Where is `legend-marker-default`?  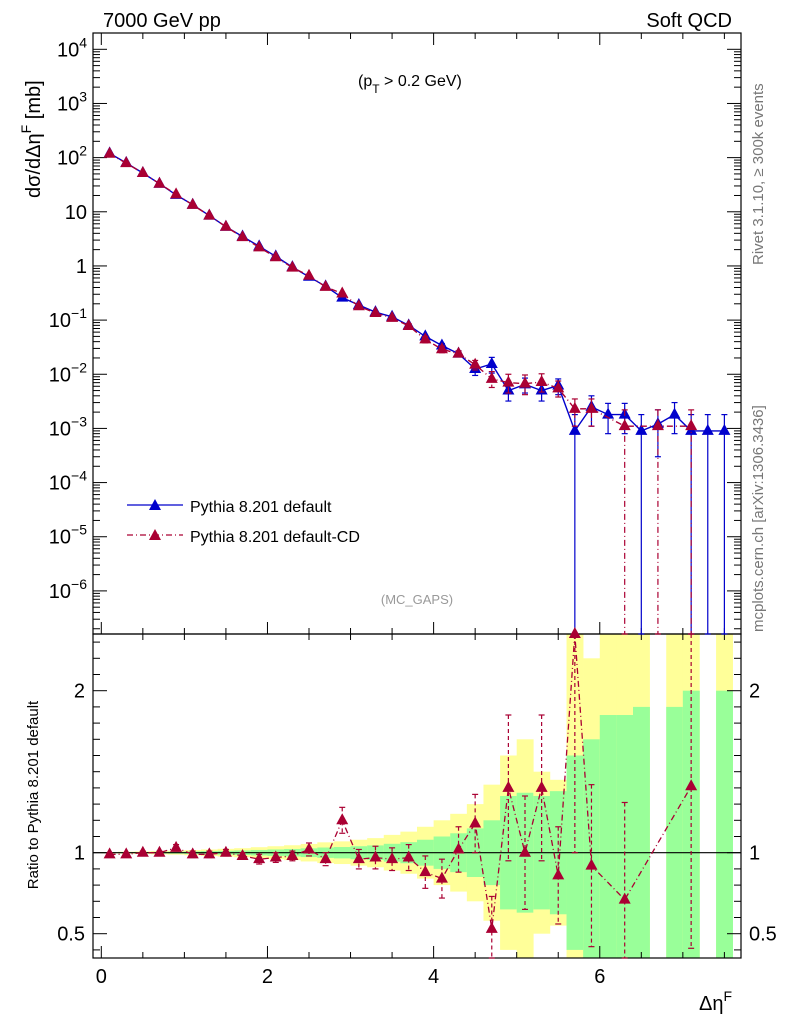 legend-marker-default is located at coordinates (155, 504).